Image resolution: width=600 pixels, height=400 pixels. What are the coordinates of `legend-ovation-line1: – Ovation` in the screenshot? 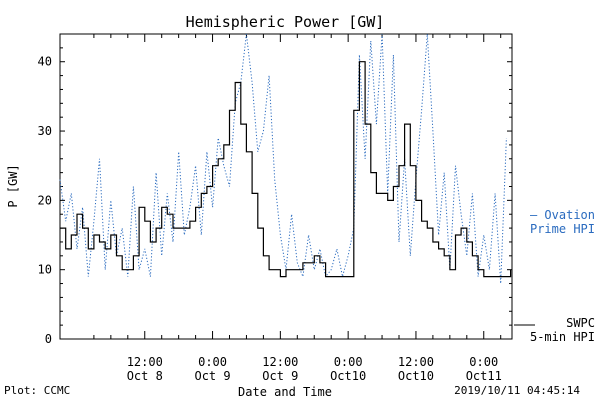 It's located at (562, 215).